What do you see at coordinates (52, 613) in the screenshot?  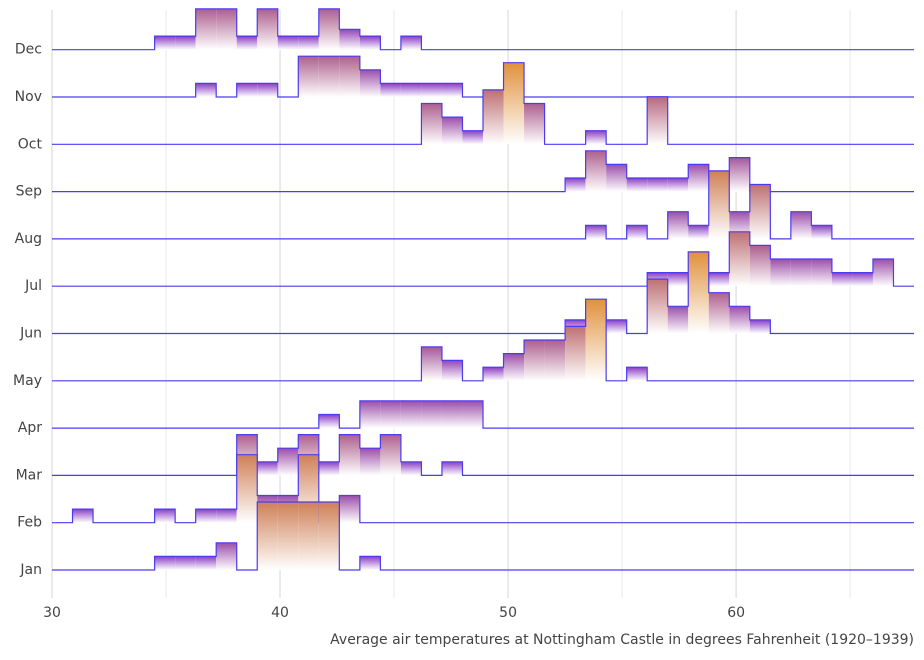 I see `x-tick-label: 30` at bounding box center [52, 613].